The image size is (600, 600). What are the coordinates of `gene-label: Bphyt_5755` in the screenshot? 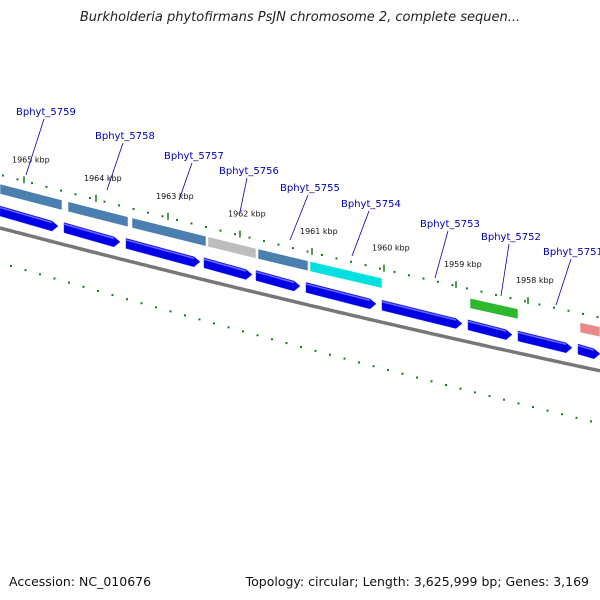 It's located at (310, 188).